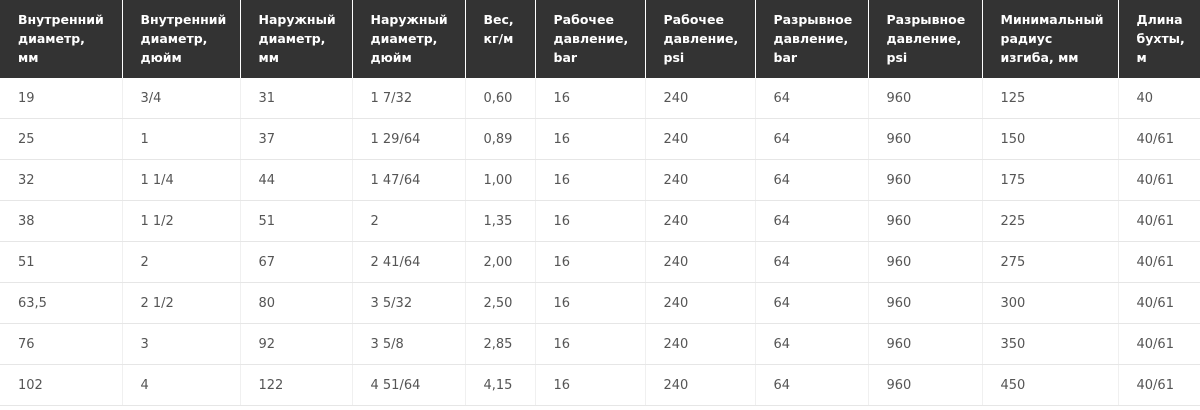 This screenshot has width=1200, height=410. Describe the element at coordinates (295, 180) in the screenshot. I see `table-cell: 44` at that location.